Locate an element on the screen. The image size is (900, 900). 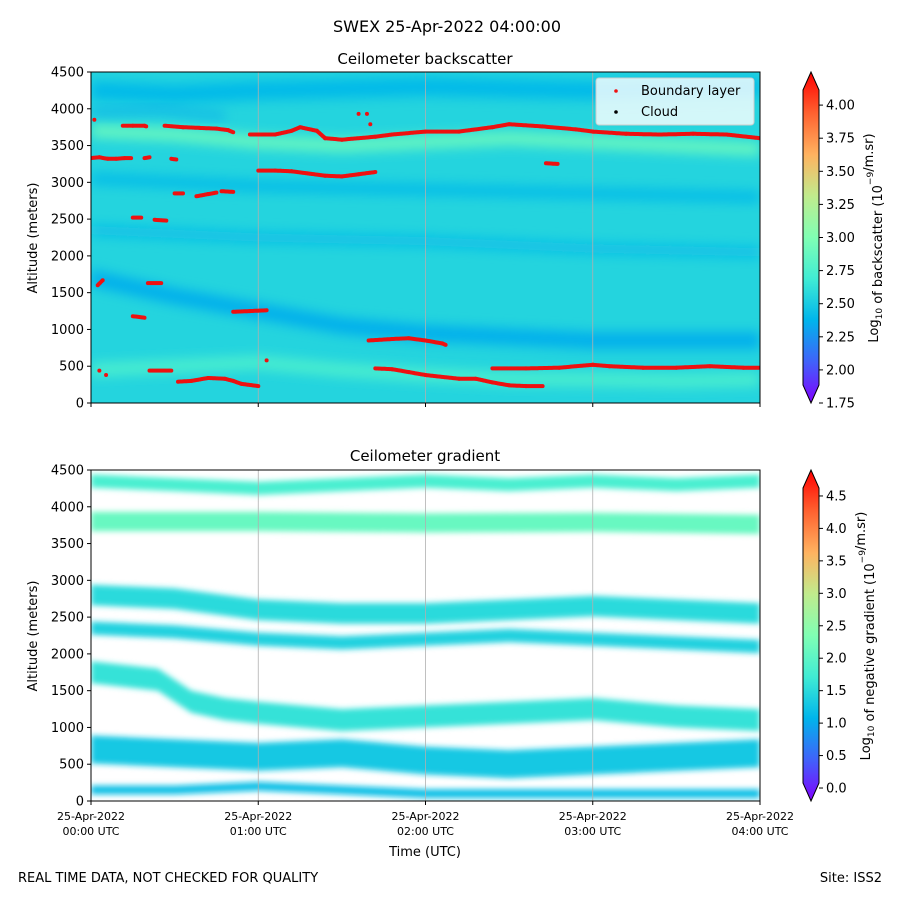
colorbar-0-label: Log10 of backscatter (10−9/m.sr) is located at coordinates (874, 237).